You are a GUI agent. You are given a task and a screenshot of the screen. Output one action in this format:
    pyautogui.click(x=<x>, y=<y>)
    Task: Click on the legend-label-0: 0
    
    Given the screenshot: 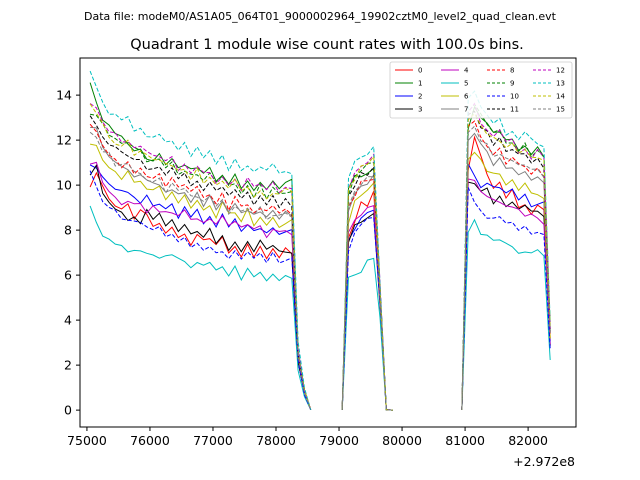 What is the action you would take?
    pyautogui.click(x=420, y=71)
    